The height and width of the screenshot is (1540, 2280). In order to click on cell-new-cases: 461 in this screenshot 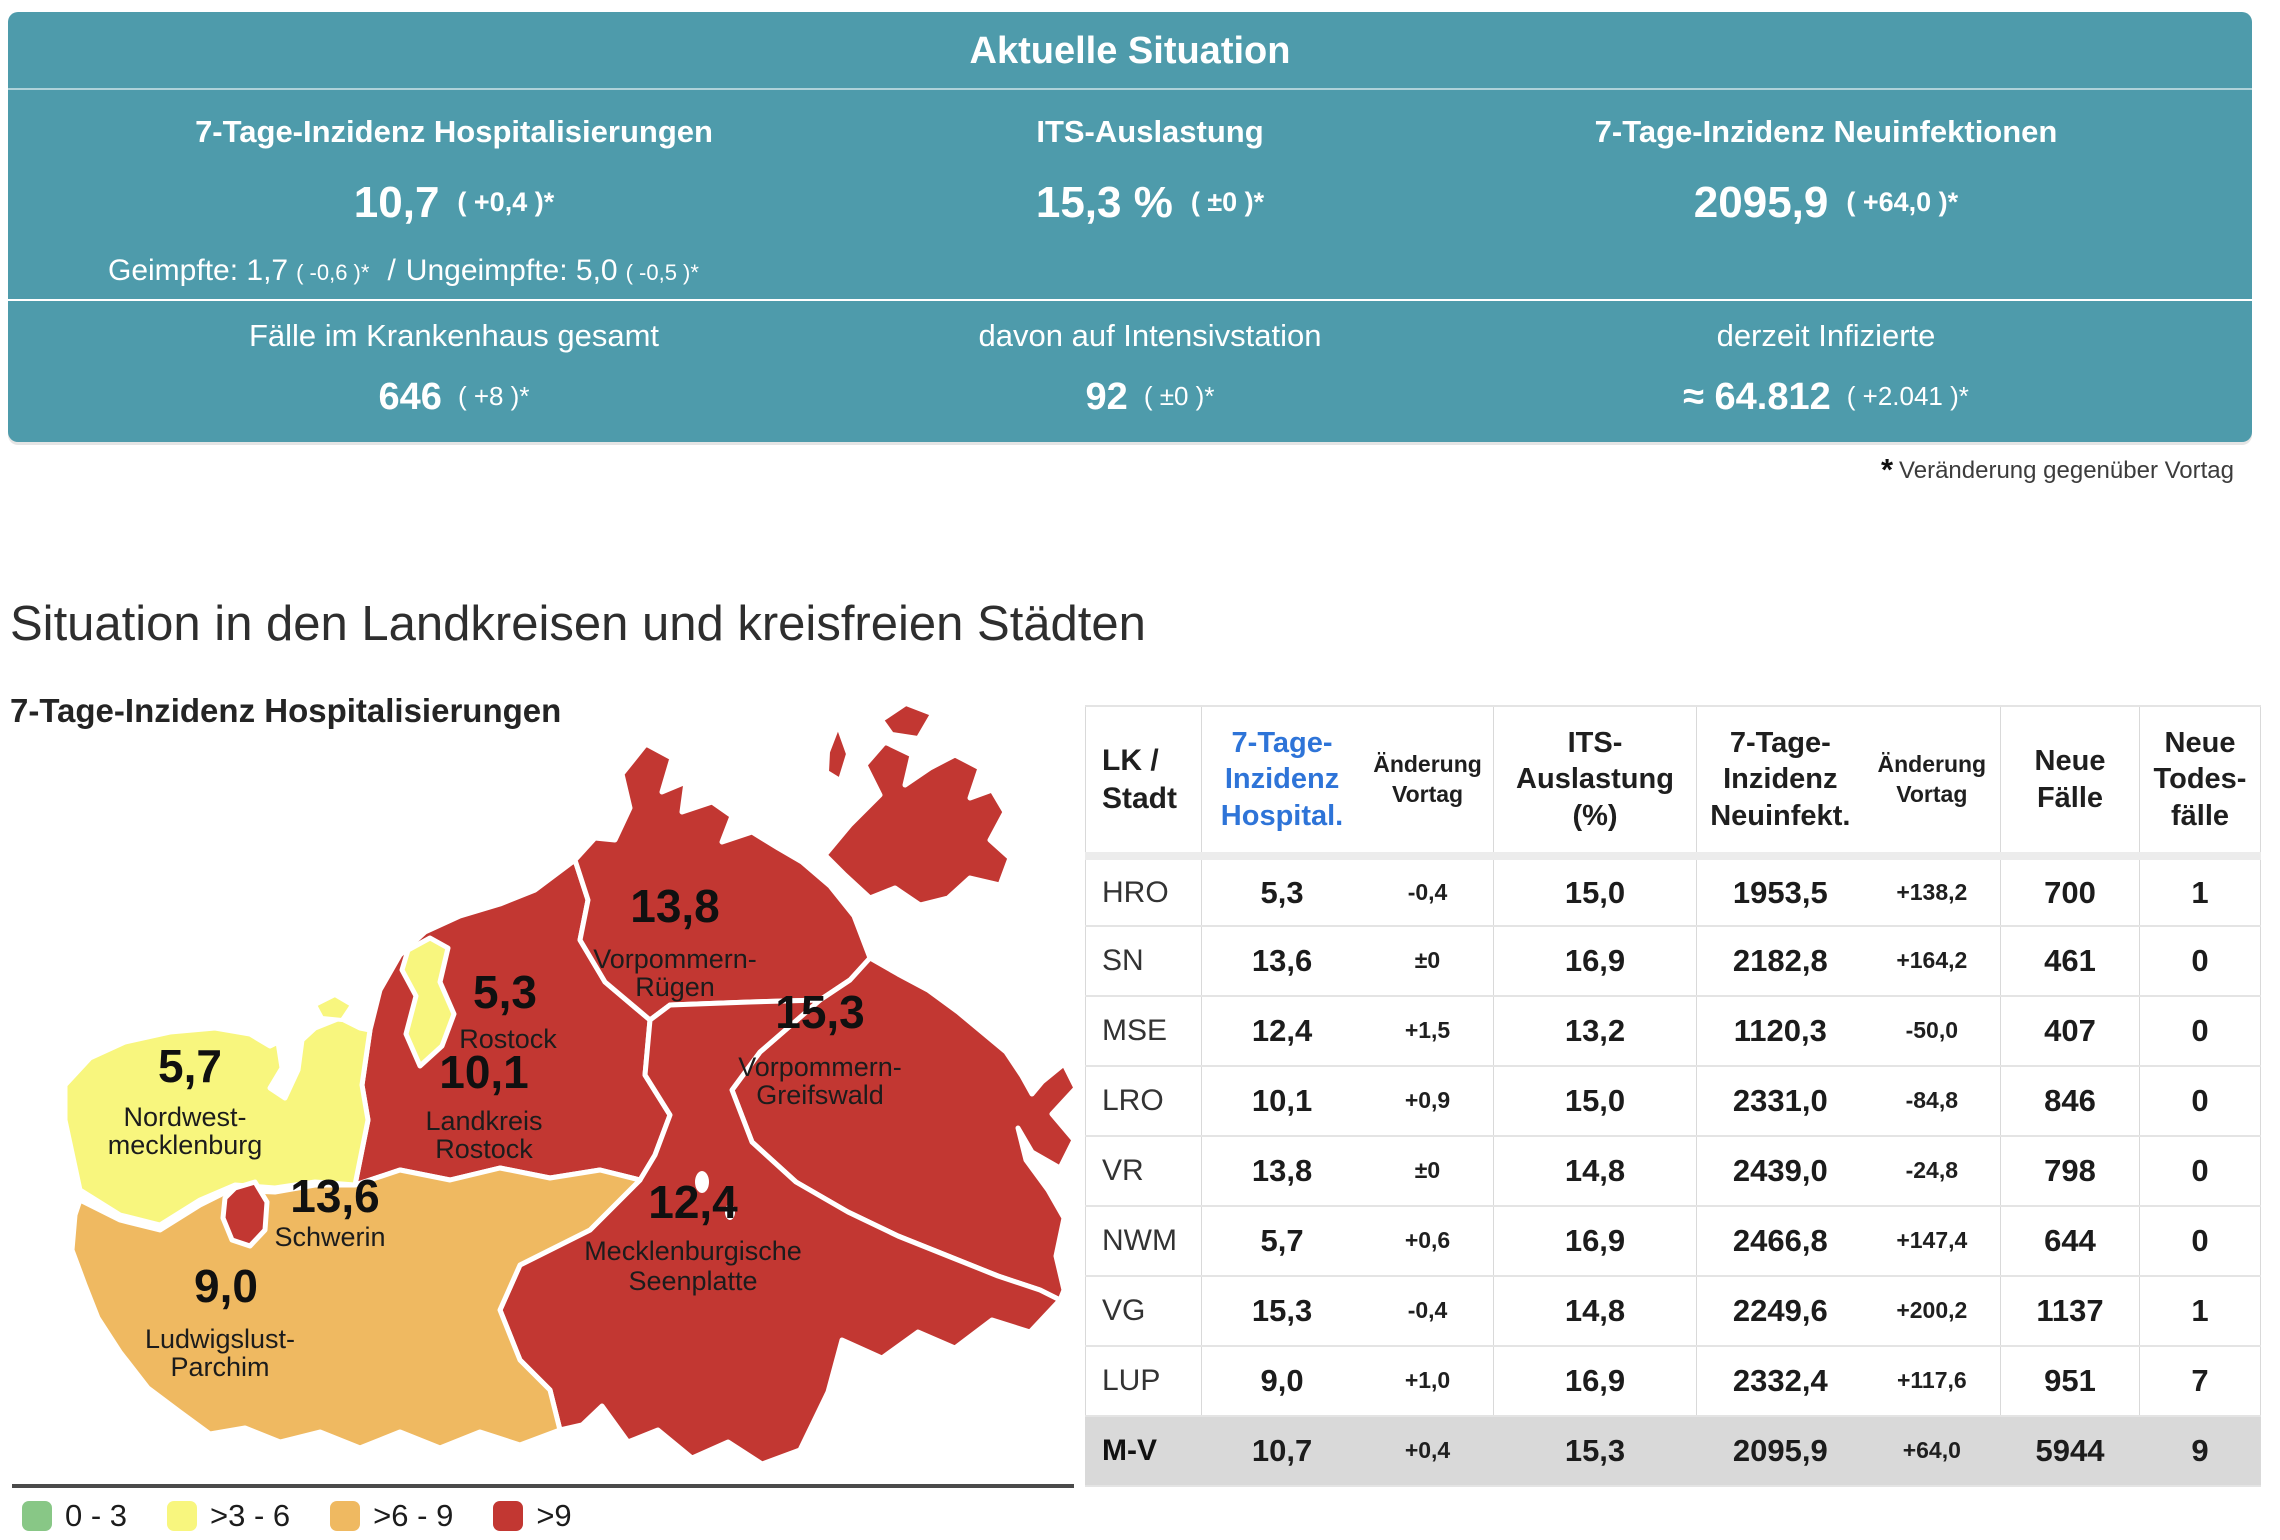, I will do `click(2070, 961)`.